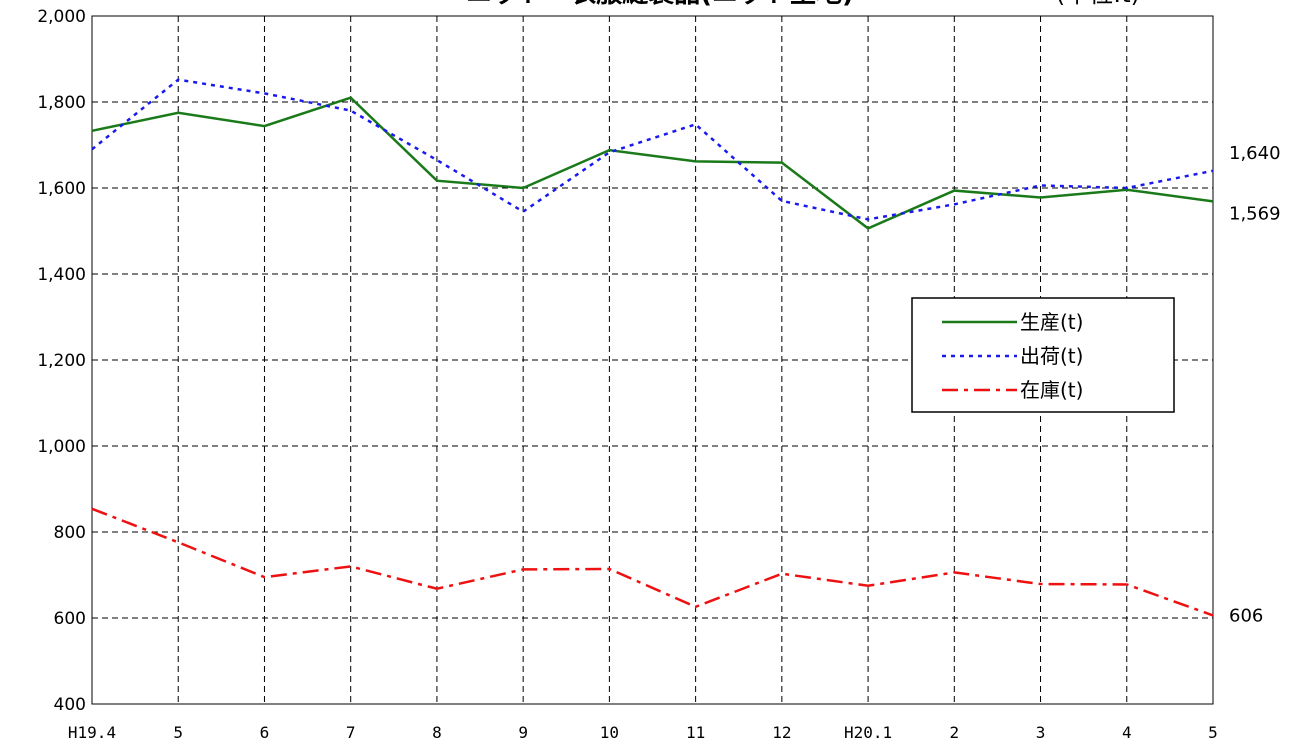 The height and width of the screenshot is (747, 1313). What do you see at coordinates (660, 4) in the screenshot?
I see `chart-title: ニット・衣服縫製品(ニット生地)` at bounding box center [660, 4].